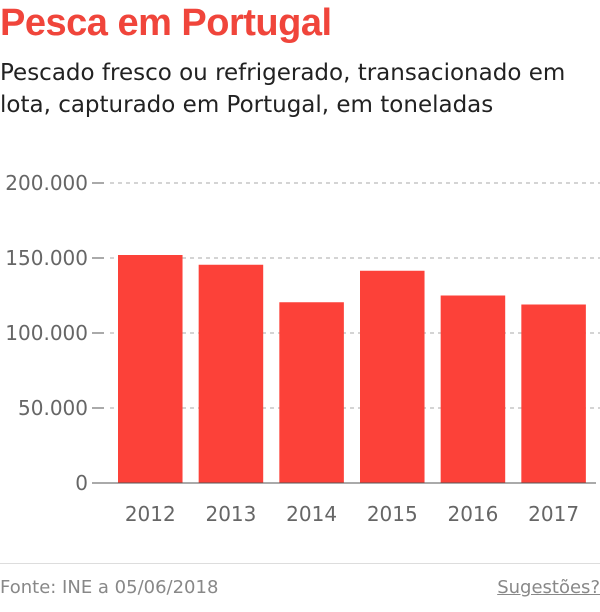  Describe the element at coordinates (311, 514) in the screenshot. I see `x-tick-label: 2014` at that location.